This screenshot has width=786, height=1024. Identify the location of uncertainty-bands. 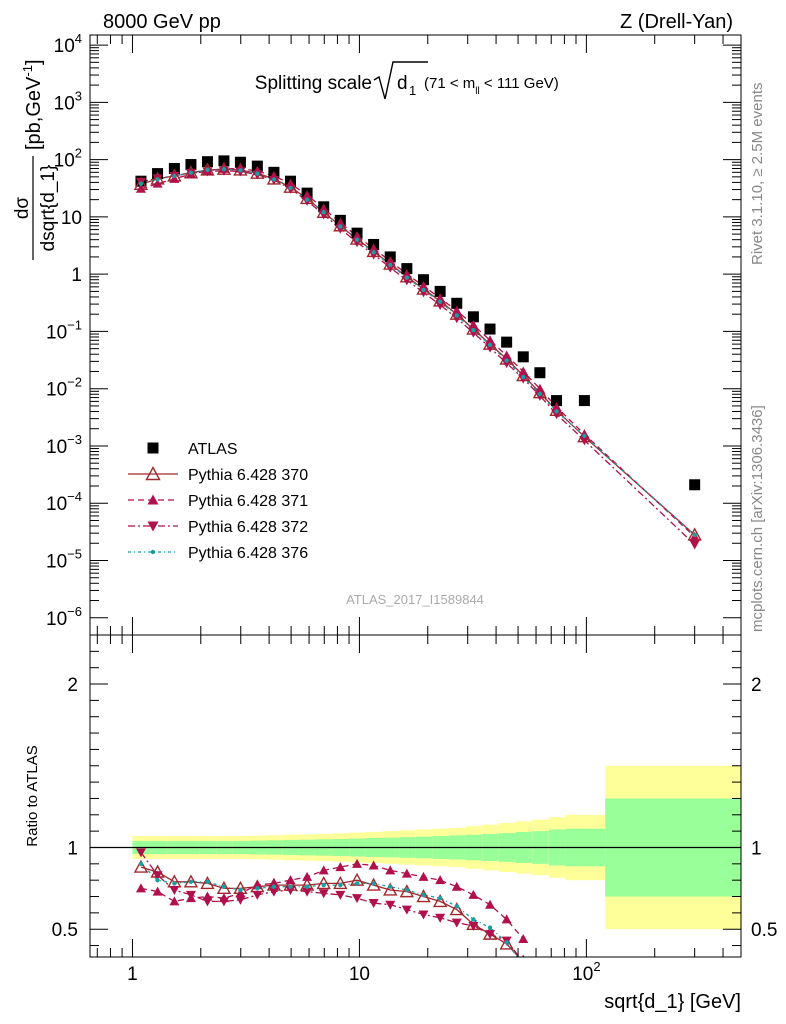
(415, 847).